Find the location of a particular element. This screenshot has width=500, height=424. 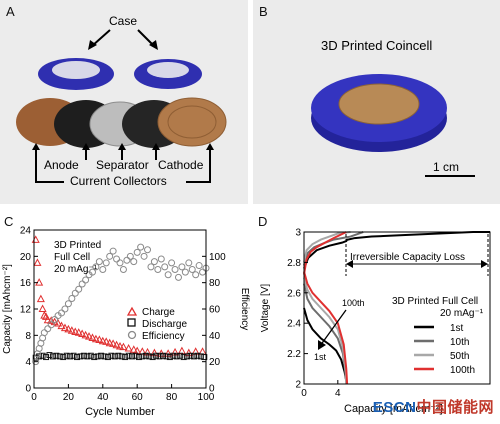

legend-10th-label: 10th is located at coordinates (459, 342).